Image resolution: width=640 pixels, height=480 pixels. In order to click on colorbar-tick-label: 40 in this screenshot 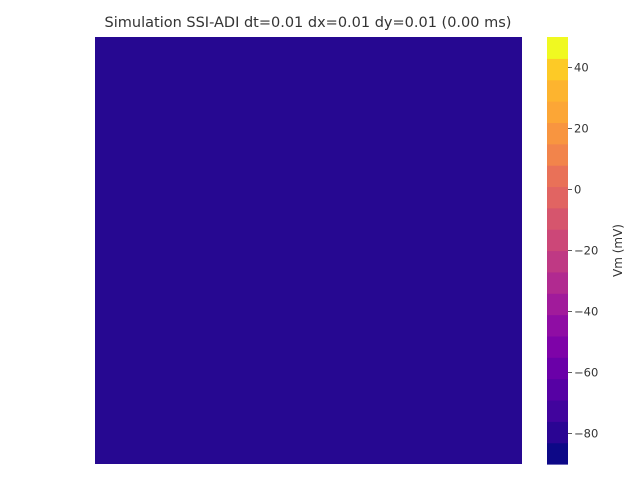, I will do `click(581, 68)`.